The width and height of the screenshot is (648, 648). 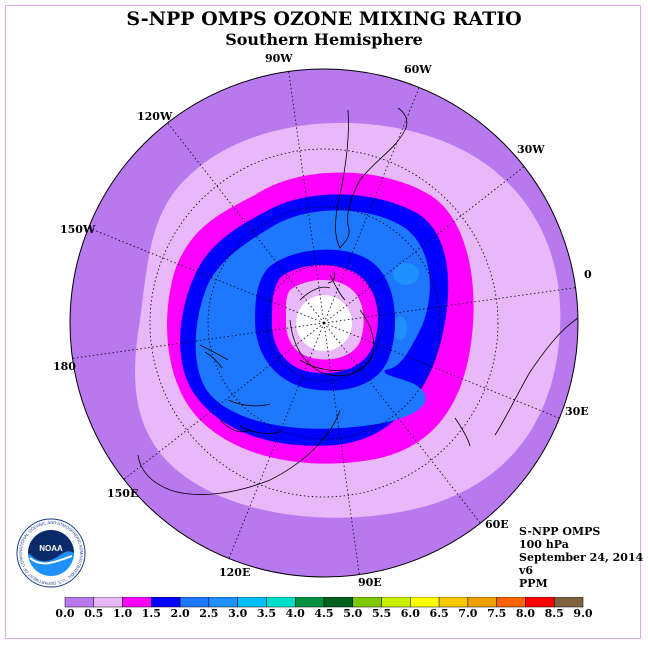 What do you see at coordinates (64, 366) in the screenshot?
I see `lon-label-180: 180` at bounding box center [64, 366].